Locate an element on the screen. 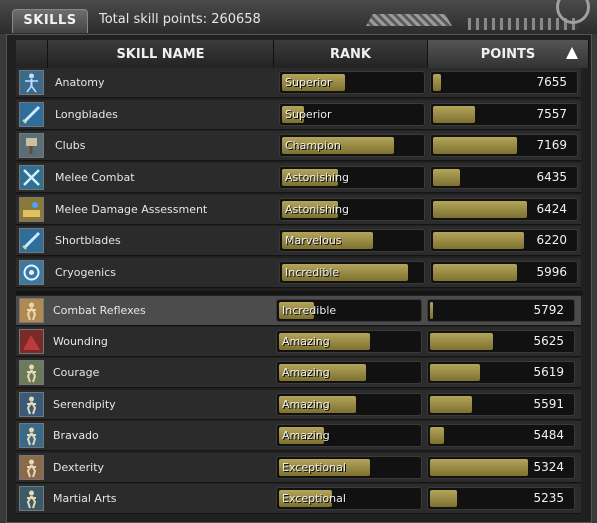  tab-skills: SKILLS is located at coordinates (50, 21).